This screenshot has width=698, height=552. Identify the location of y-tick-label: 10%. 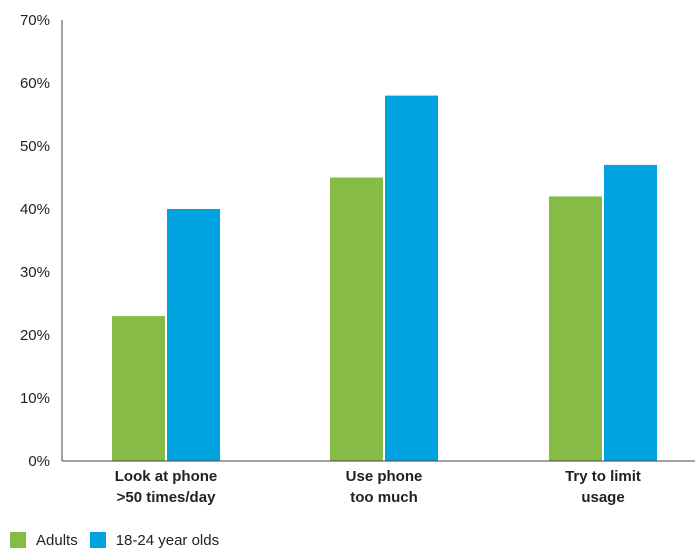
(35, 398).